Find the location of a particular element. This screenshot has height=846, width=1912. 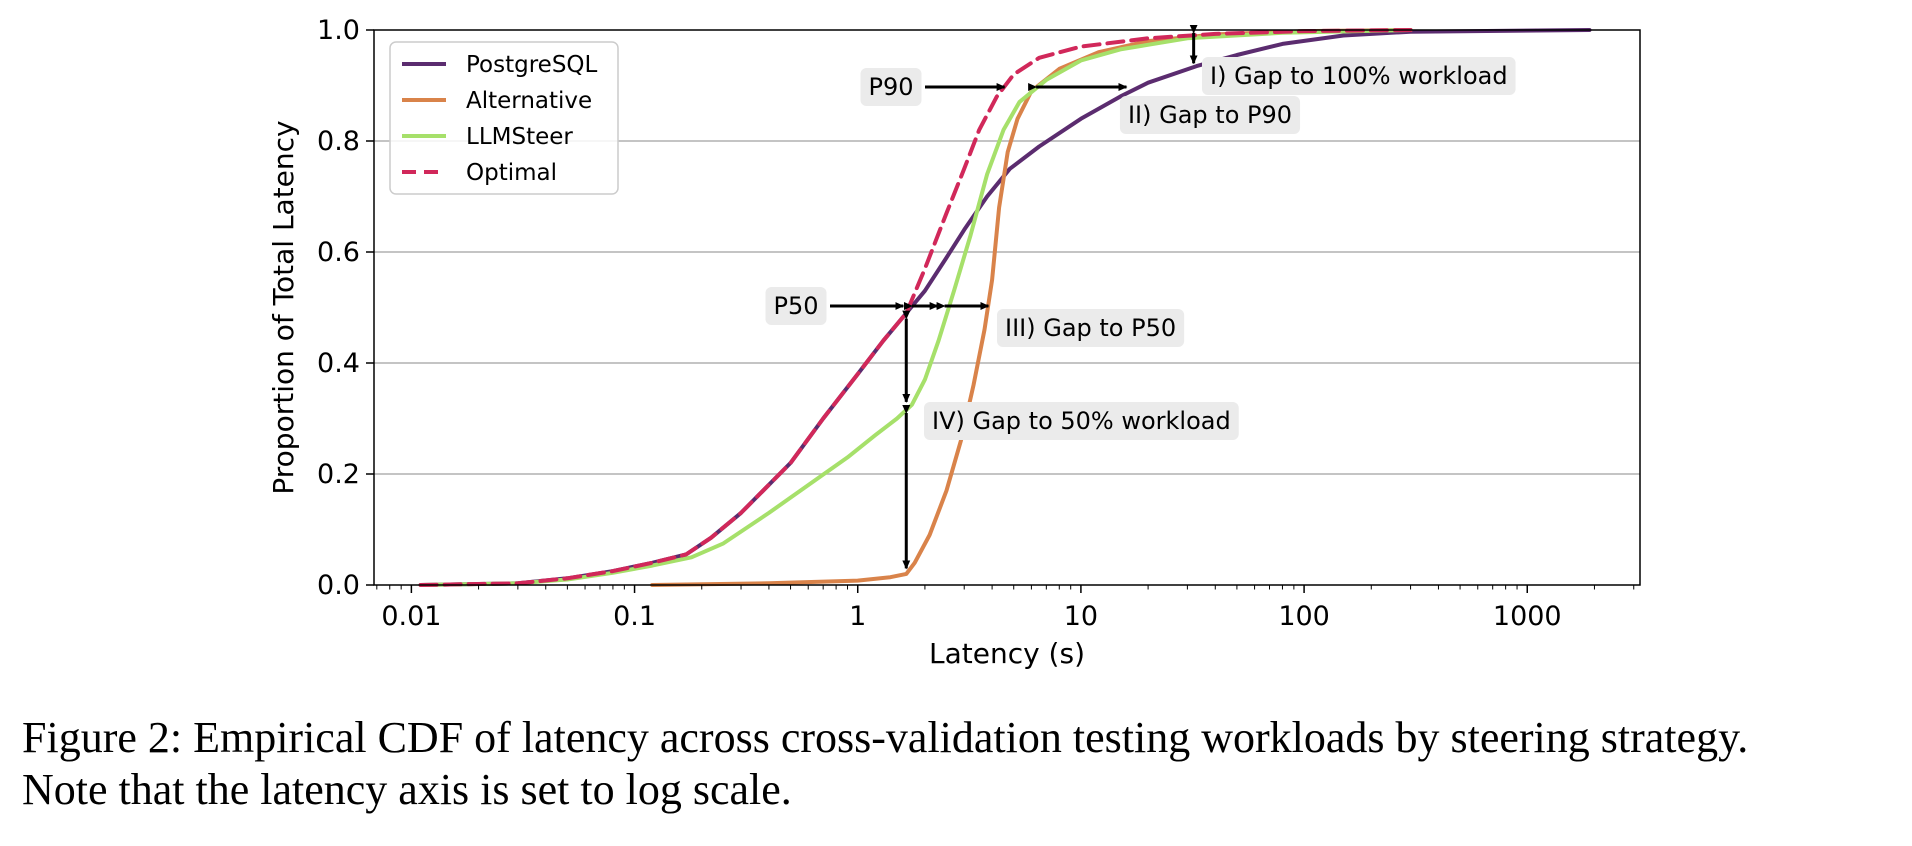

annotation-p50: P50 is located at coordinates (796, 306).